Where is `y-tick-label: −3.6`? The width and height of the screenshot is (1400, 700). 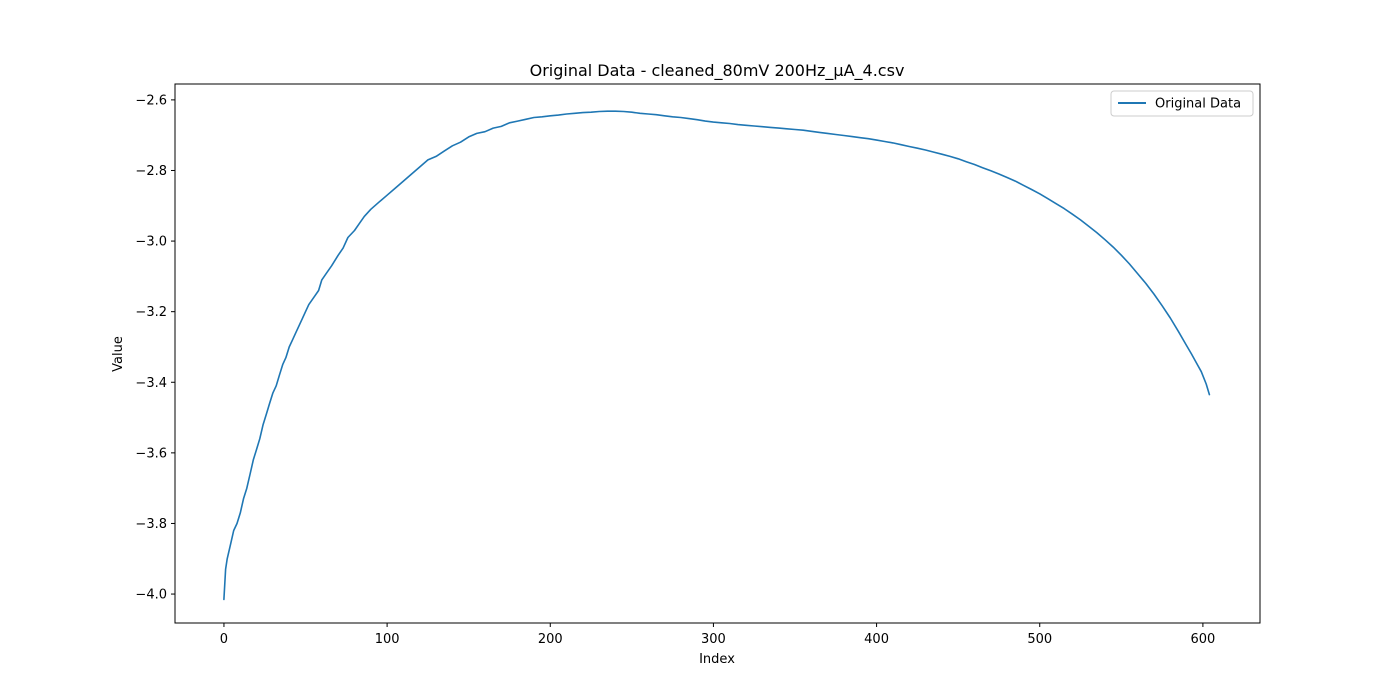
y-tick-label: −3.6 is located at coordinates (151, 453).